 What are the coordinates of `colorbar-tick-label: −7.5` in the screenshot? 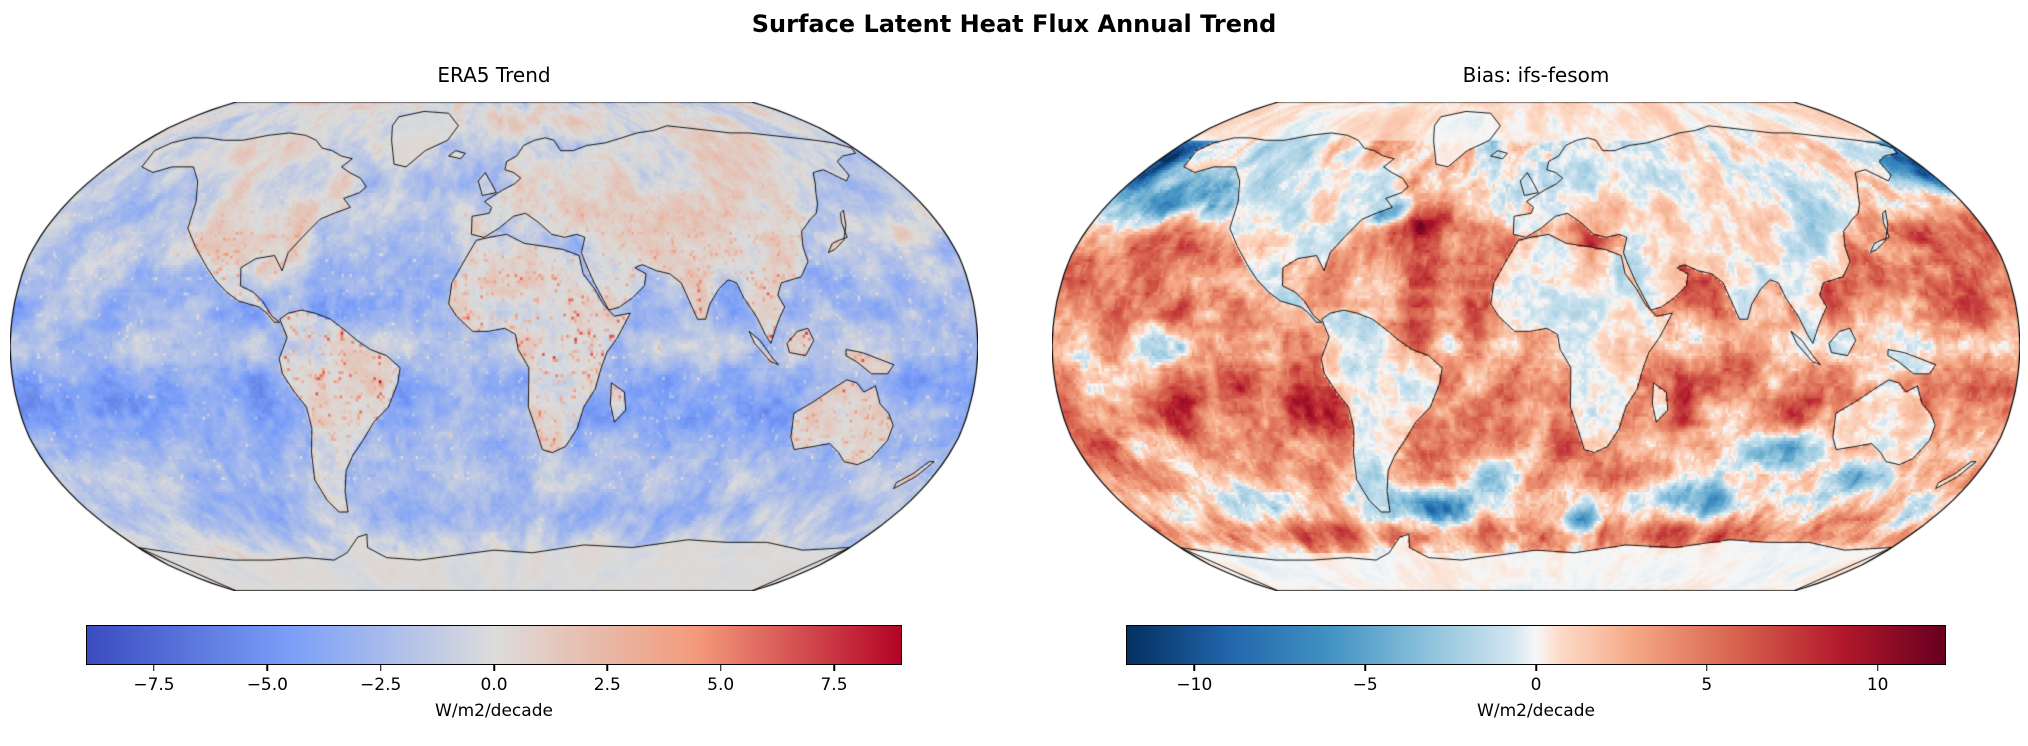 It's located at (154, 685).